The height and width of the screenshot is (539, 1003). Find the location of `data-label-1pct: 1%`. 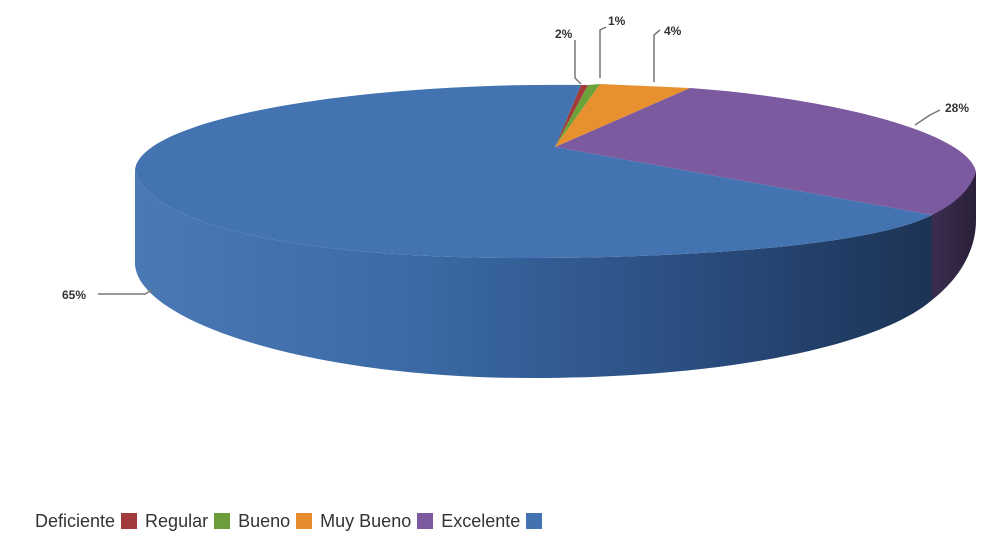

data-label-1pct: 1% is located at coordinates (617, 21).